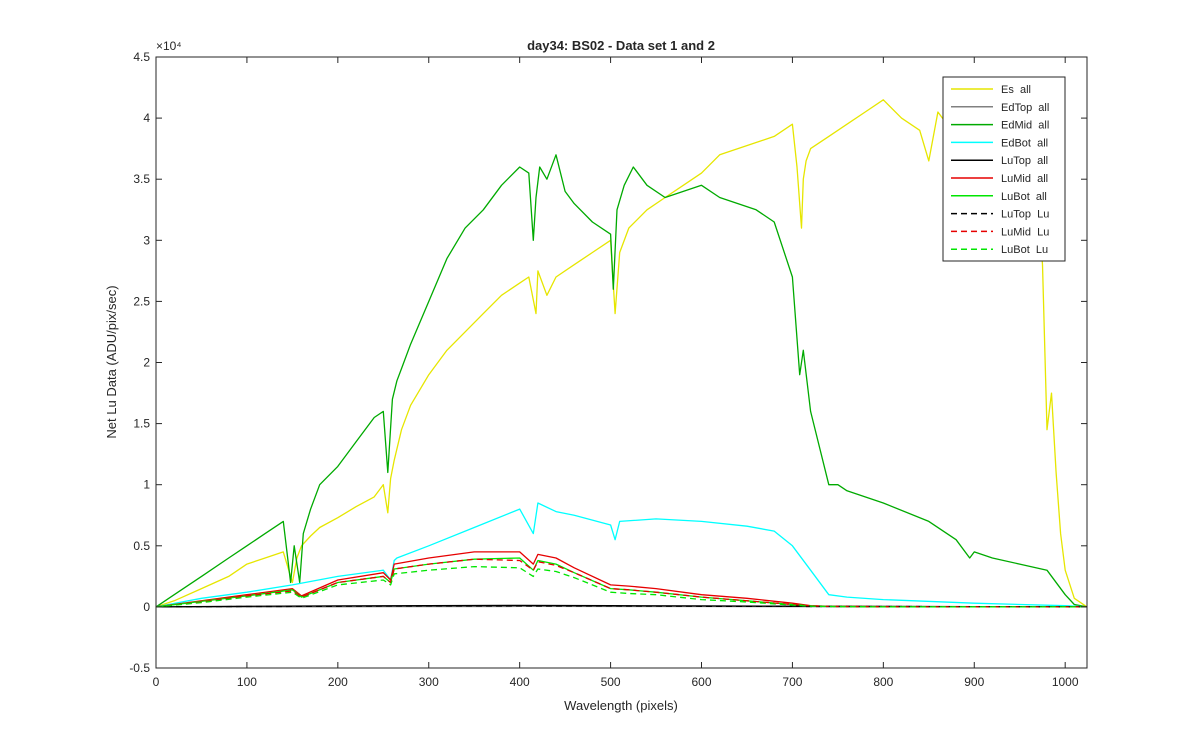 The image size is (1200, 755). What do you see at coordinates (1024, 197) in the screenshot?
I see `legend-label-6: LuBot all` at bounding box center [1024, 197].